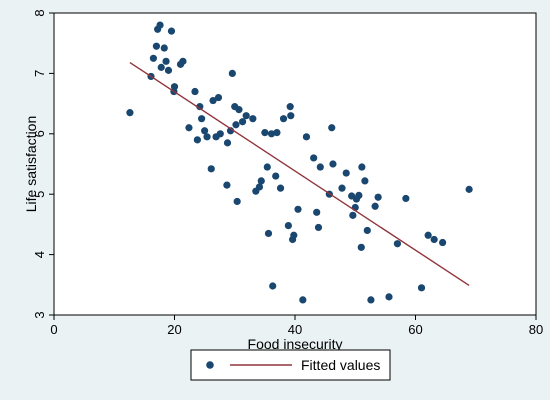 The image size is (550, 400). What do you see at coordinates (295, 344) in the screenshot?
I see `x-axis-title: Food insecurity` at bounding box center [295, 344].